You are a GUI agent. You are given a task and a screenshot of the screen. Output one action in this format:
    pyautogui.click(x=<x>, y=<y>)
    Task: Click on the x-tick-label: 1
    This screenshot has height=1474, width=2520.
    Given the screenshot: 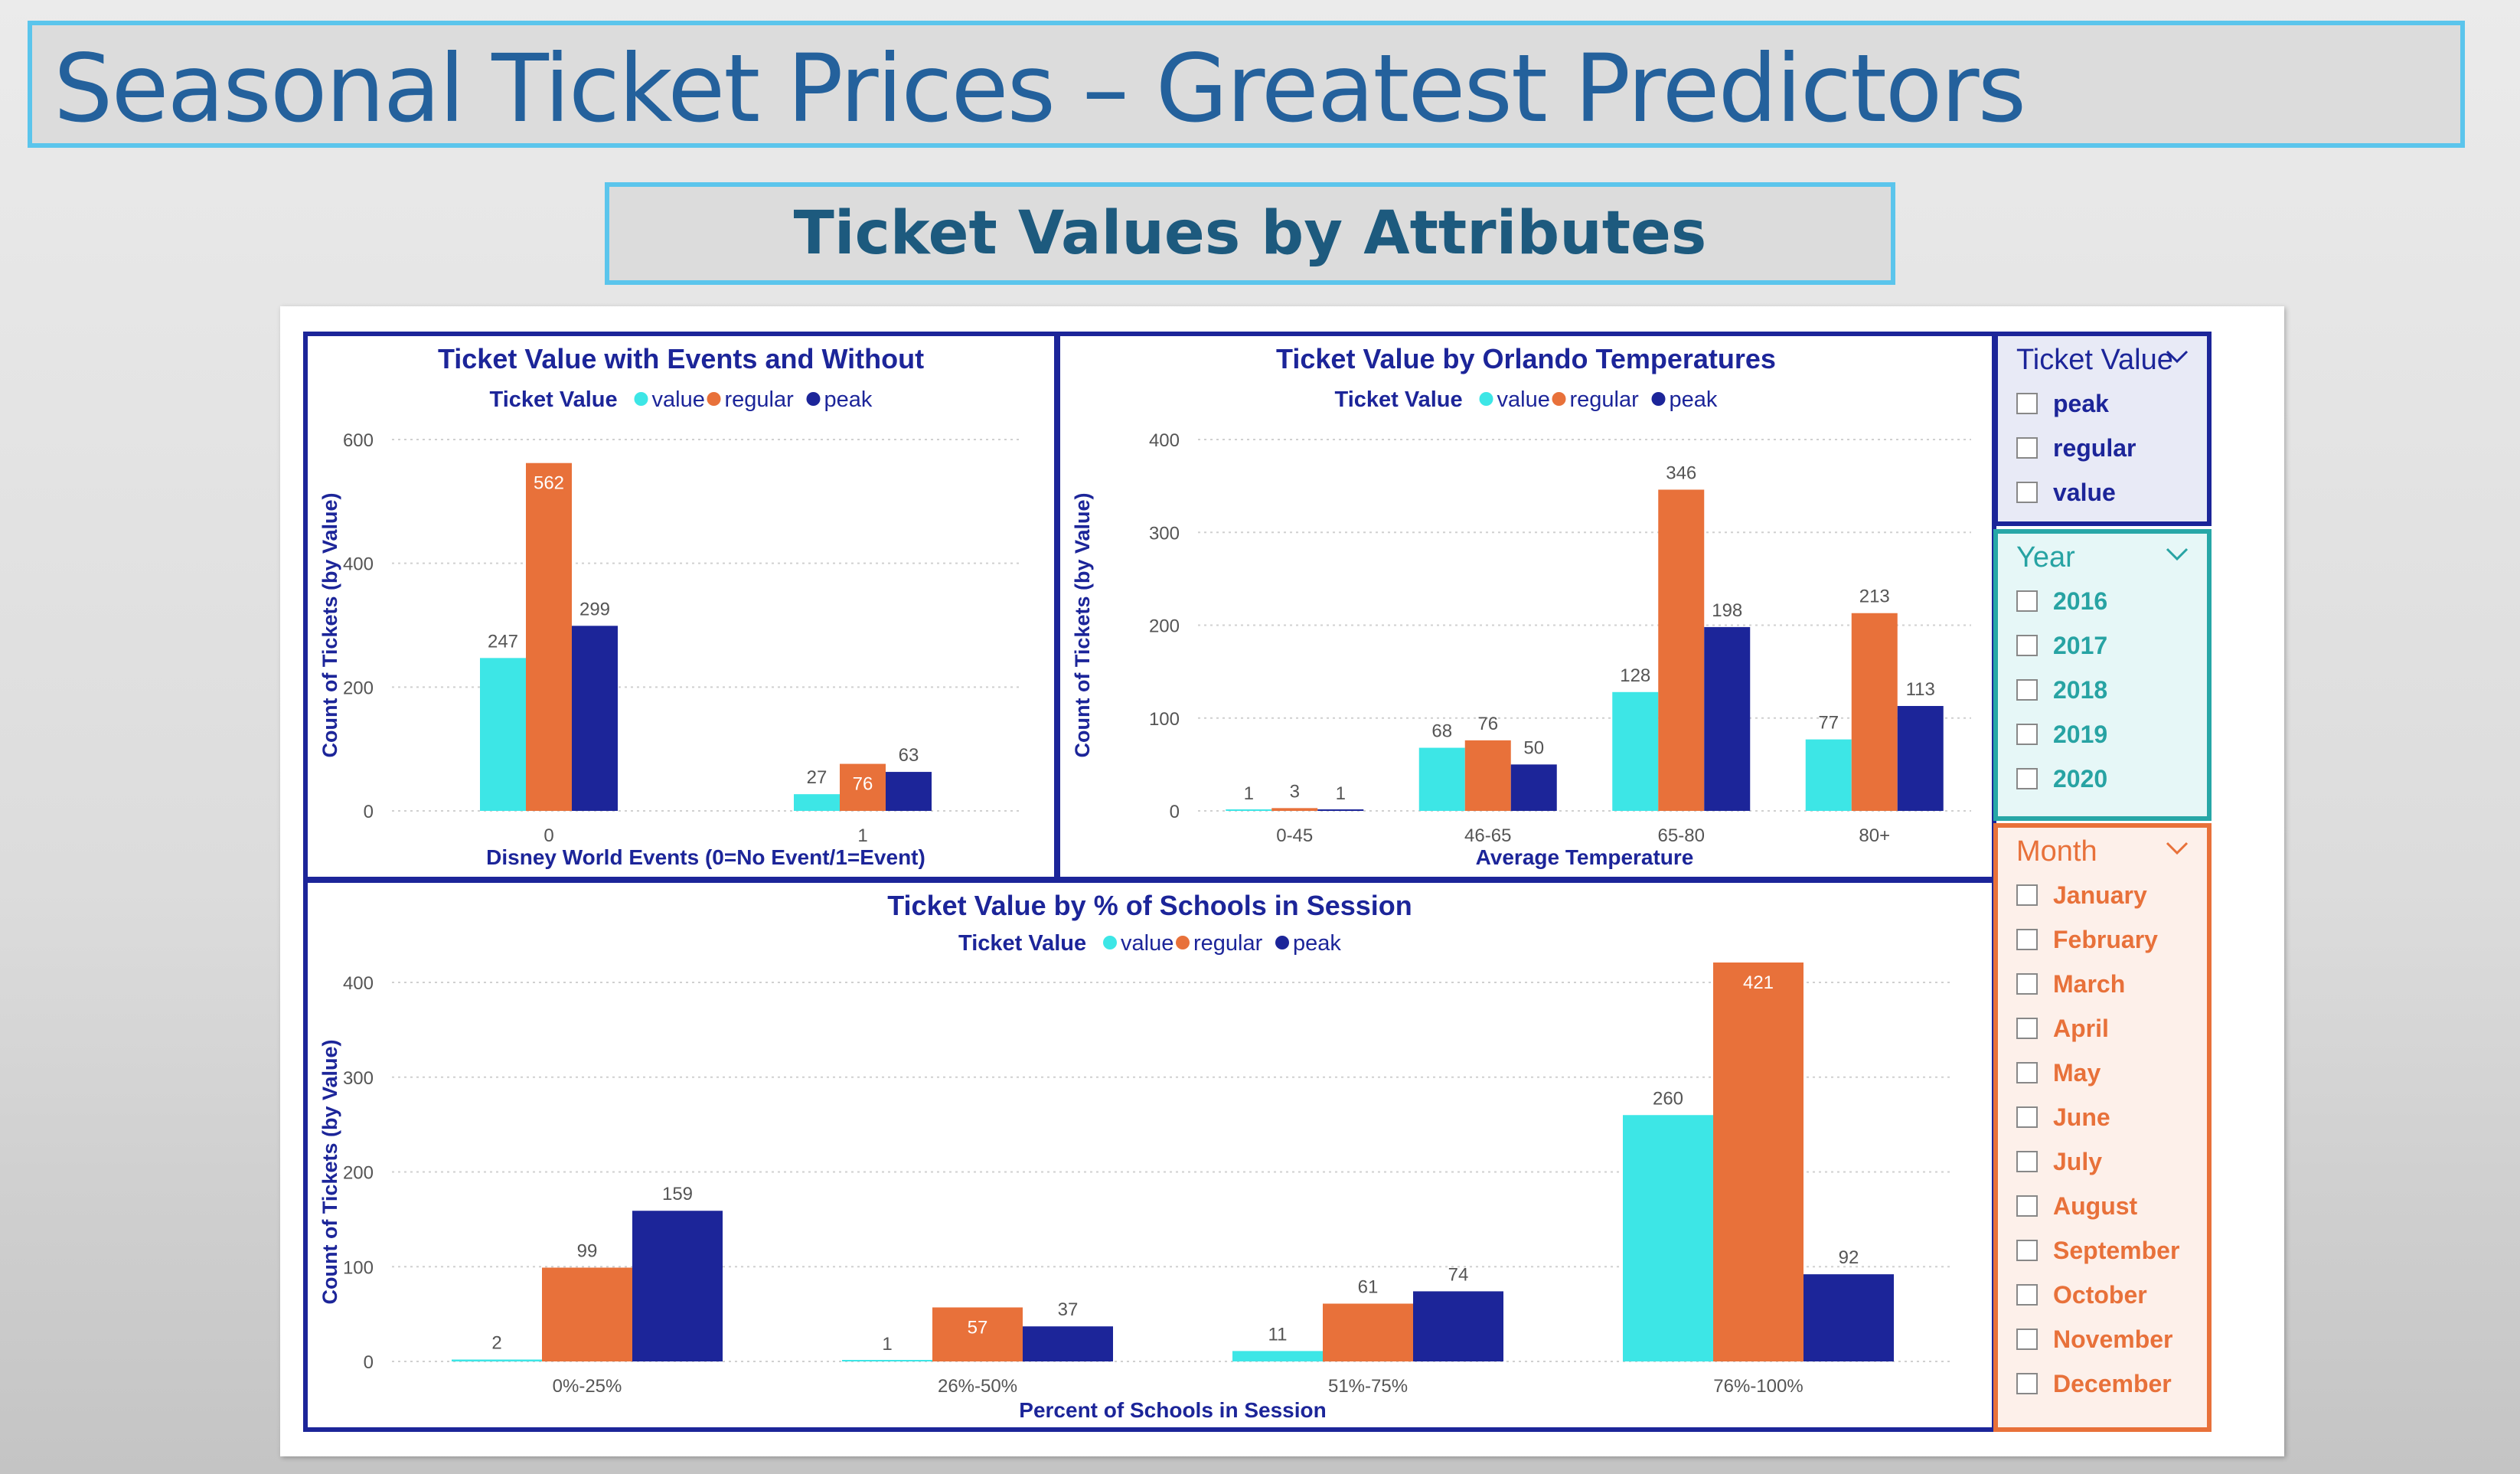 What is the action you would take?
    pyautogui.click(x=862, y=836)
    